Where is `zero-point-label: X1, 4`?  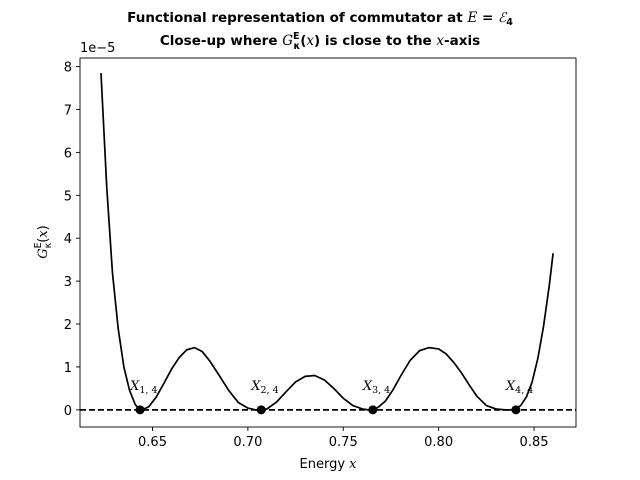
zero-point-label: X1, 4 is located at coordinates (143, 387).